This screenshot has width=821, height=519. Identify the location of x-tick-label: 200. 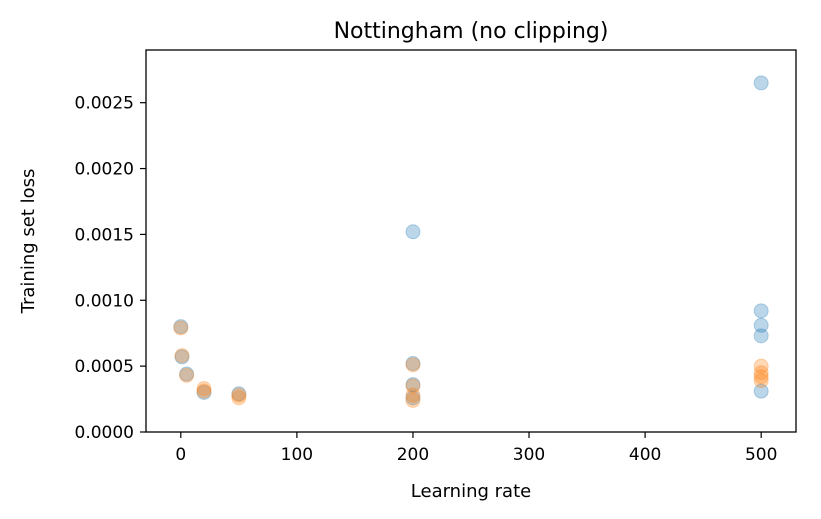
(413, 455).